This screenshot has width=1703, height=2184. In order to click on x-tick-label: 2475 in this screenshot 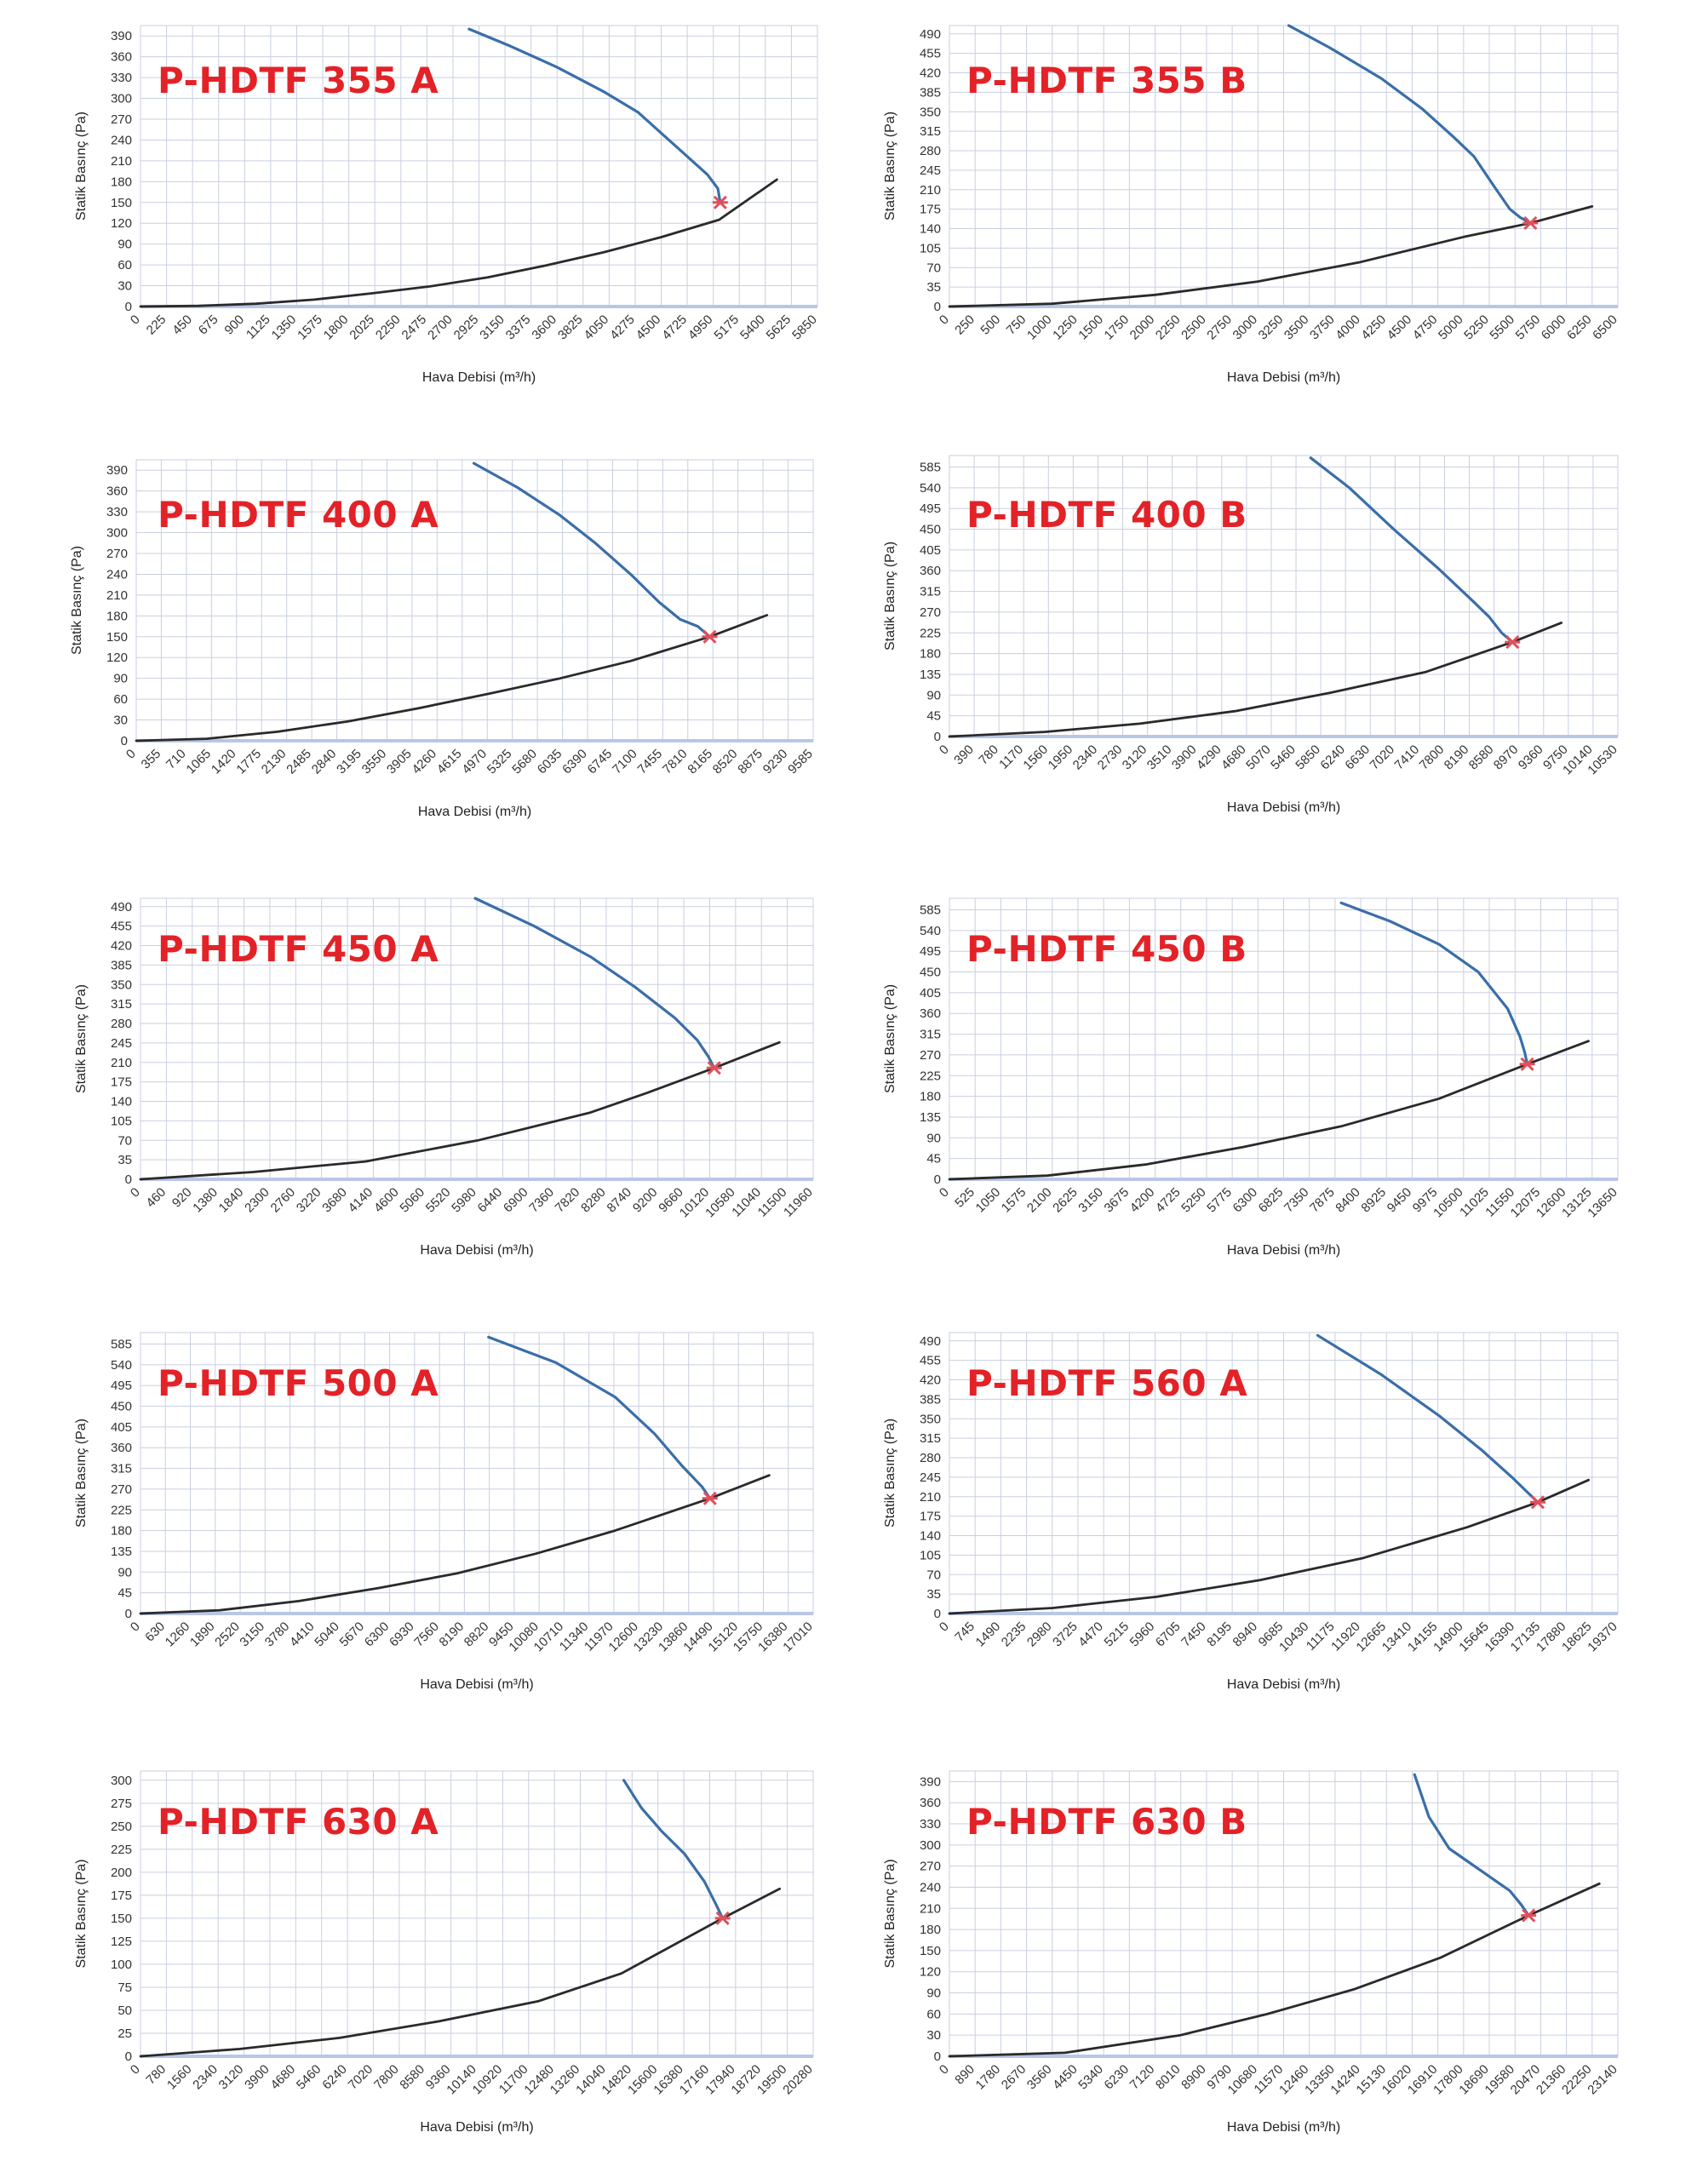, I will do `click(415, 327)`.